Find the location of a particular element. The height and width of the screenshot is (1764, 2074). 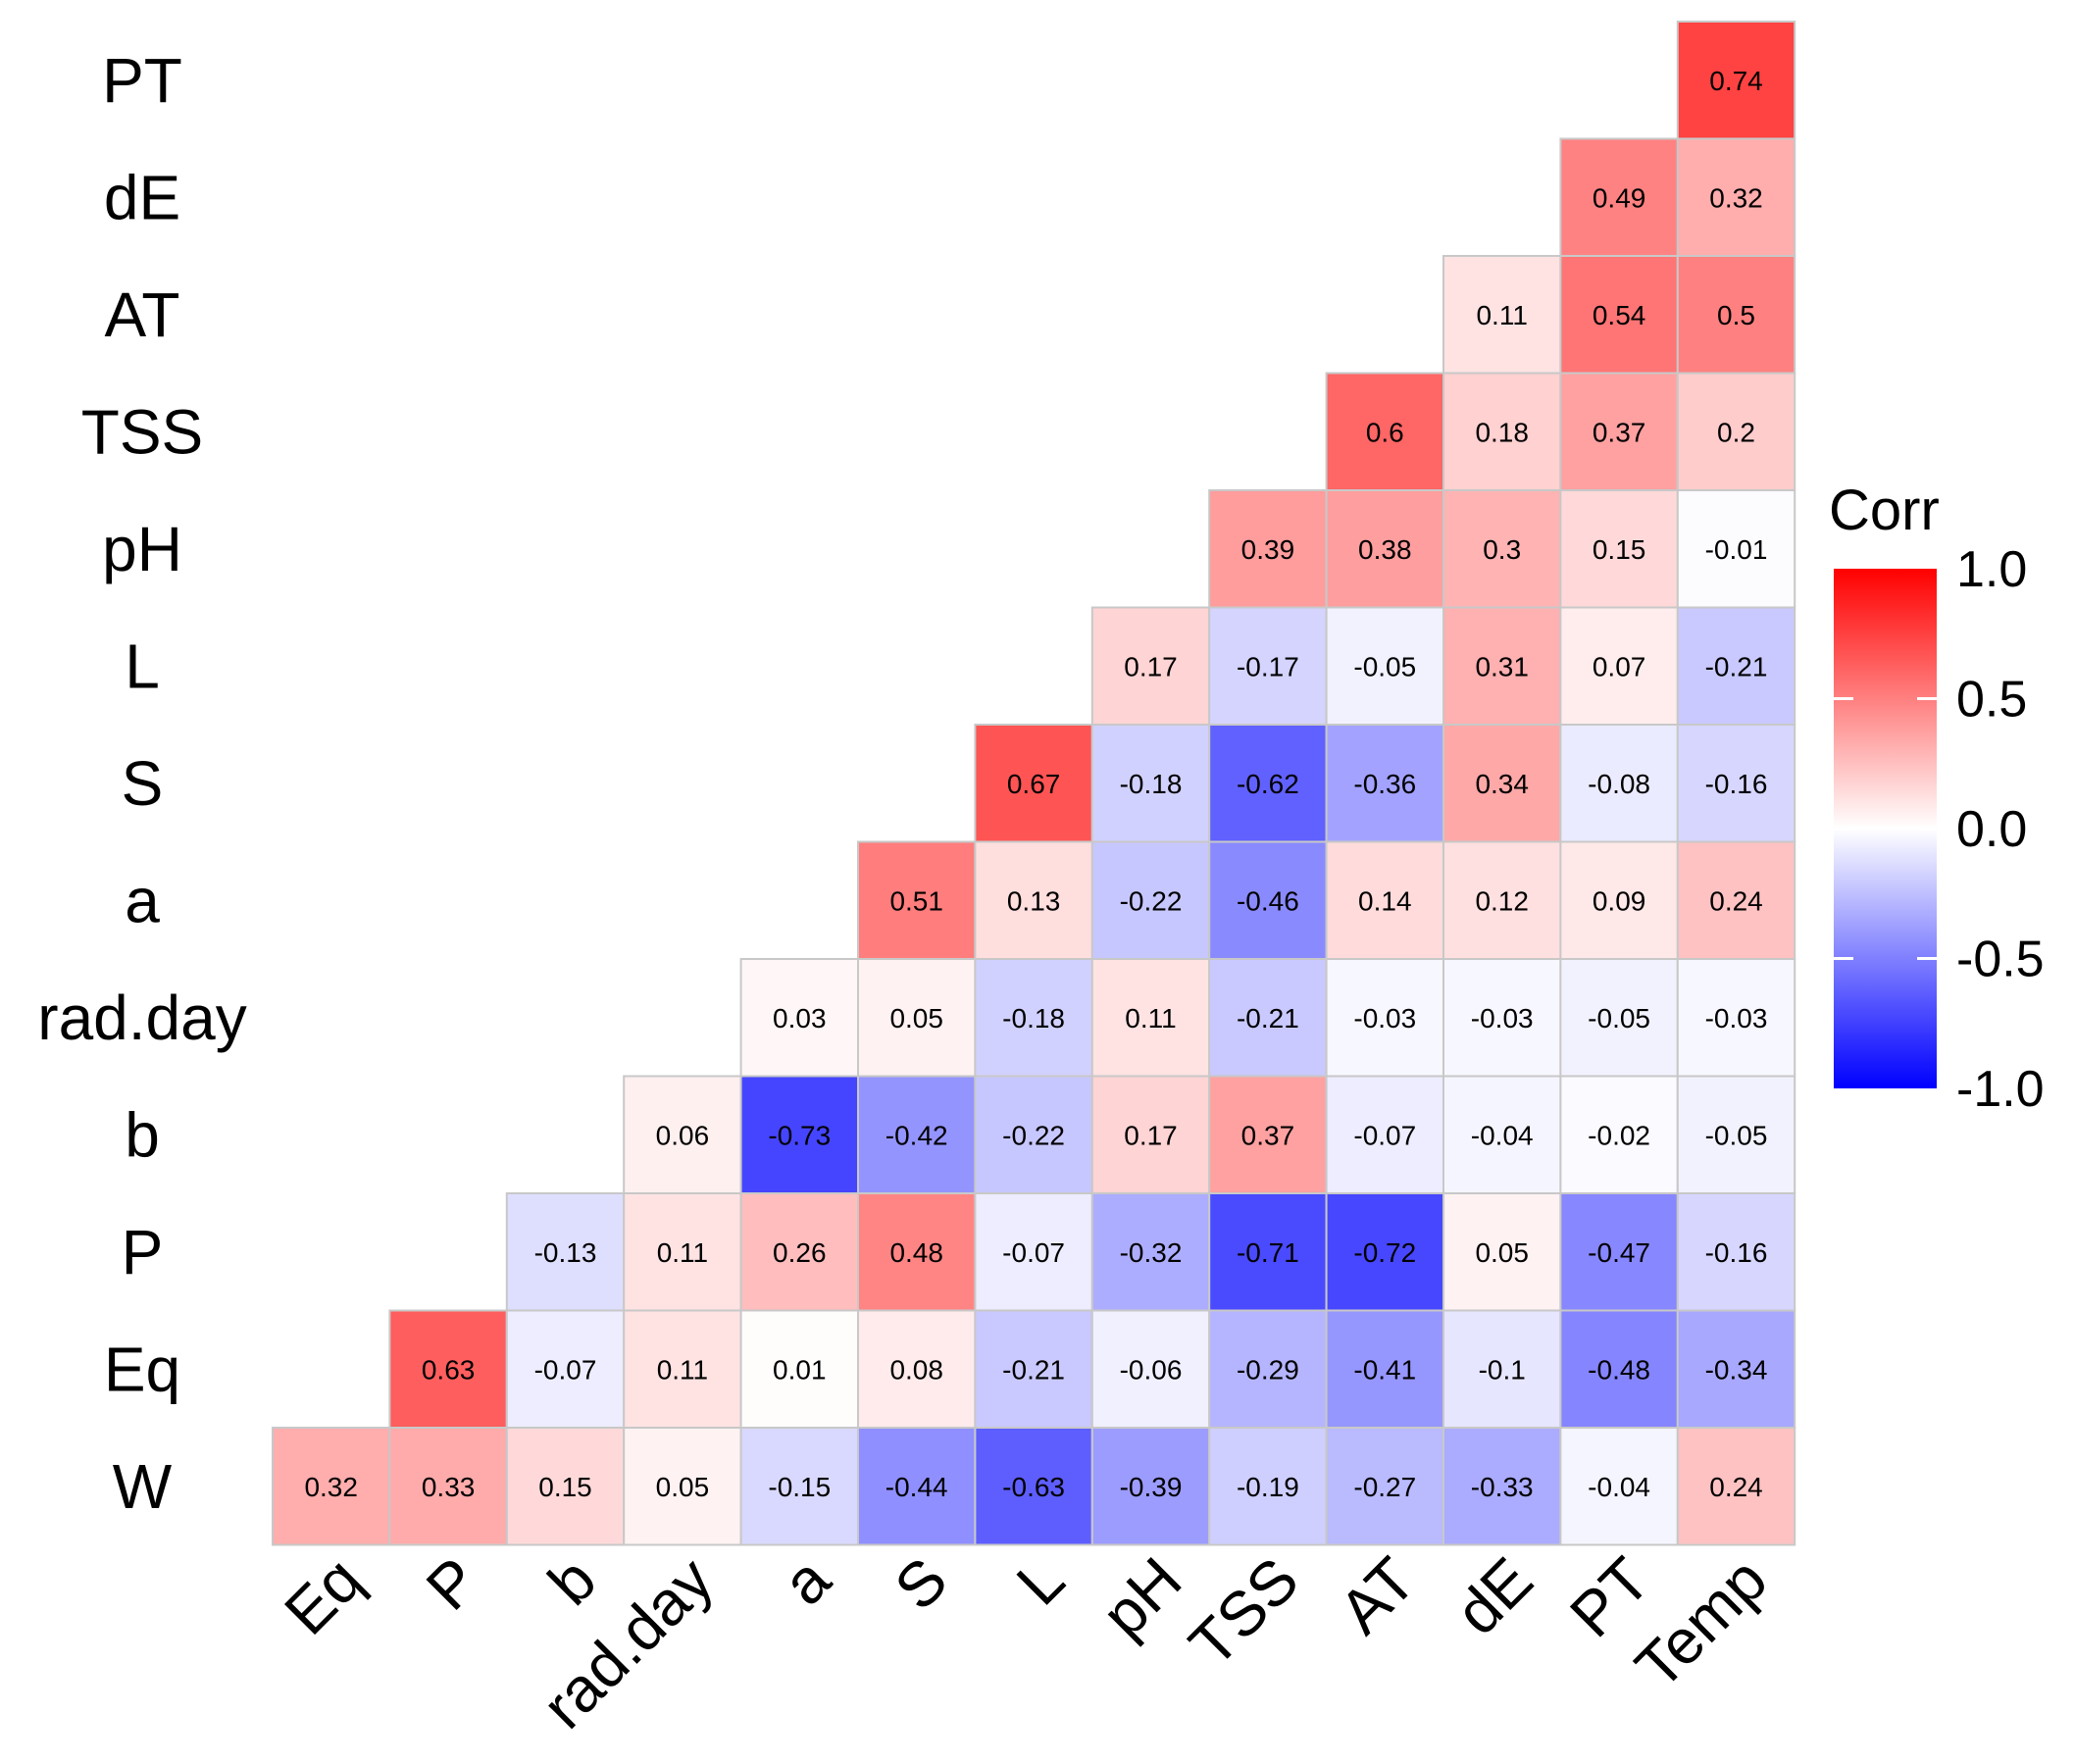

cell-value-label: 0.51 is located at coordinates (916, 900).